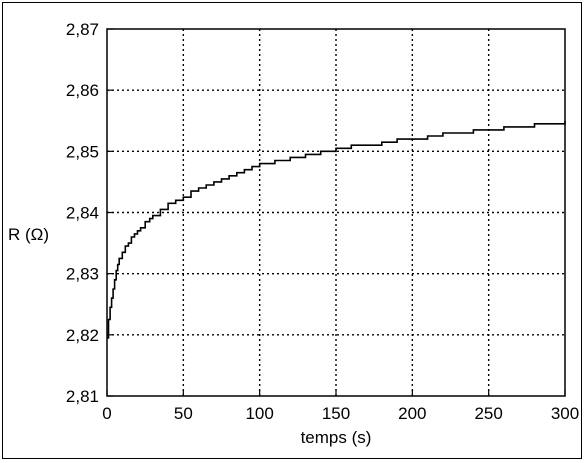  Describe the element at coordinates (106, 413) in the screenshot. I see `x-tick-label: 0` at that location.